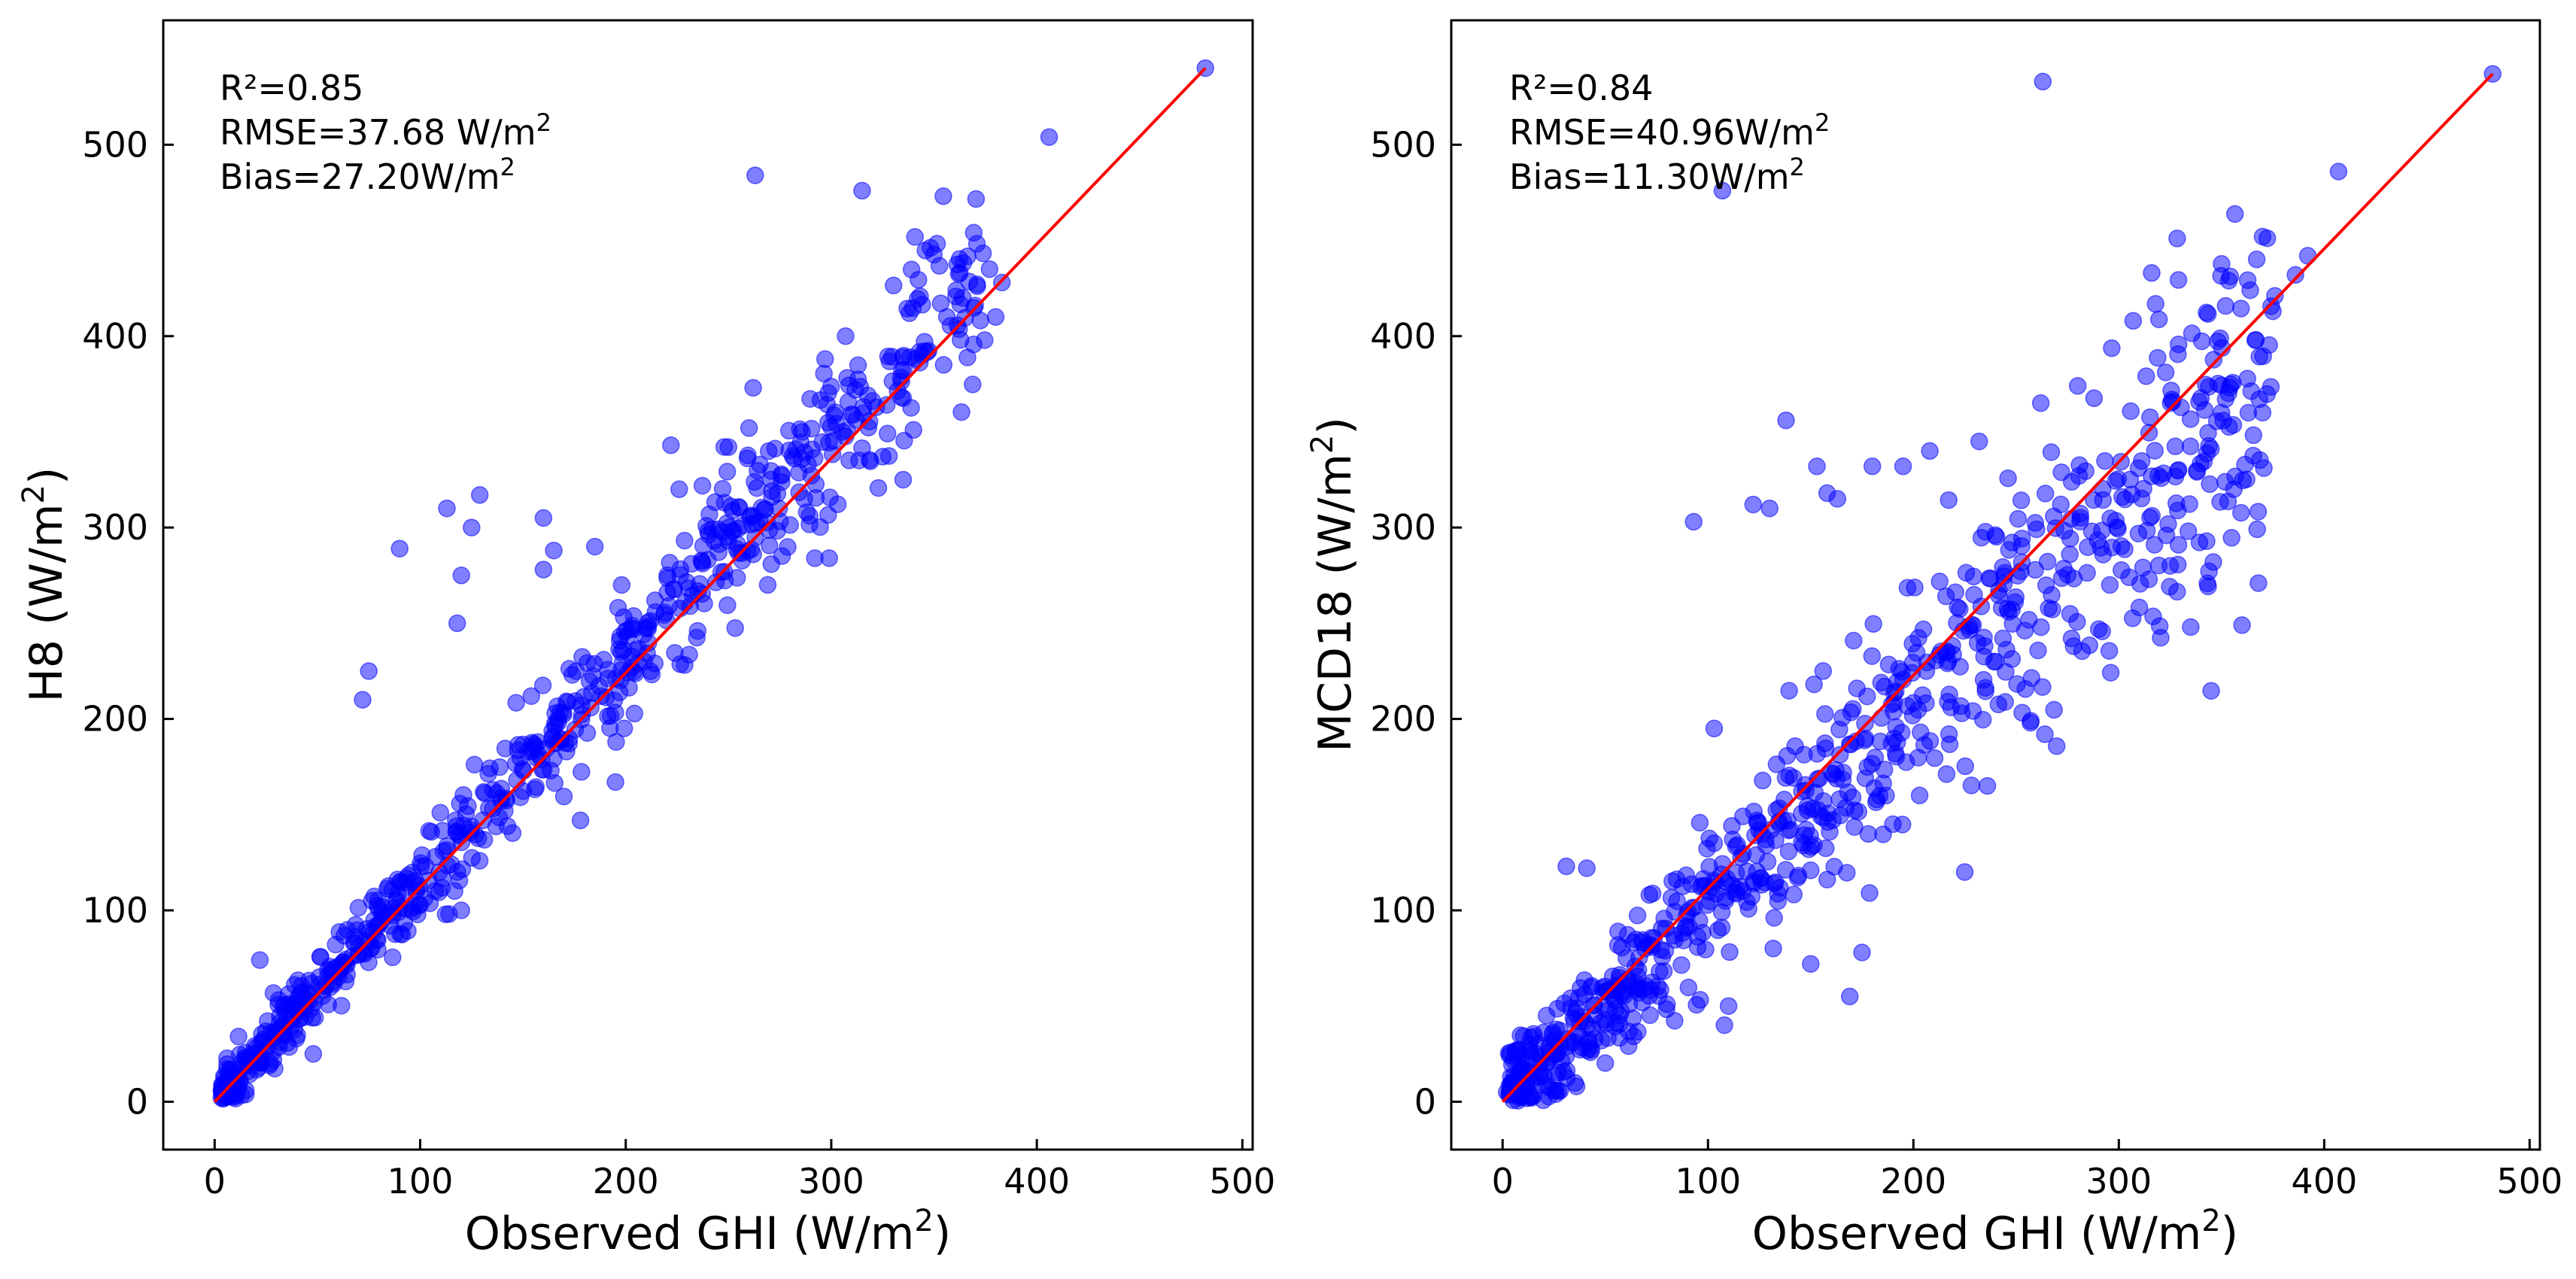 This screenshot has width=2576, height=1279. I want to click on x-ticks-left: 0 100 200 300 400 500, so click(740, 1170).